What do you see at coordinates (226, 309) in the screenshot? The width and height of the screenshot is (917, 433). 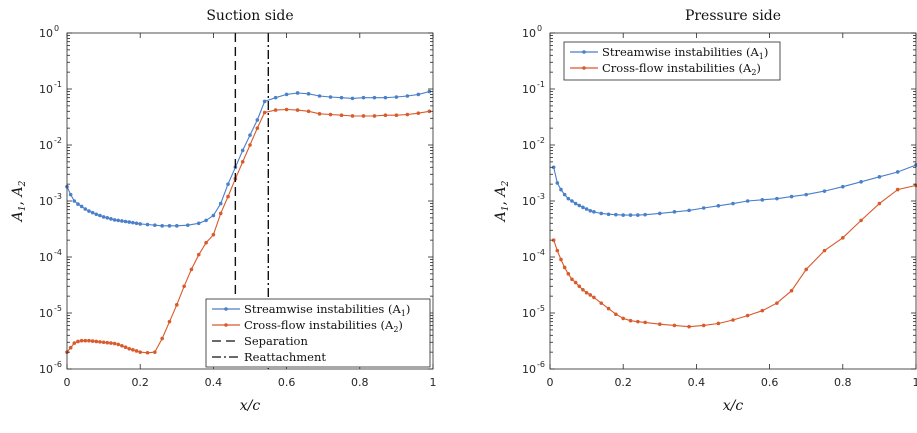 I see `legend-marker` at bounding box center [226, 309].